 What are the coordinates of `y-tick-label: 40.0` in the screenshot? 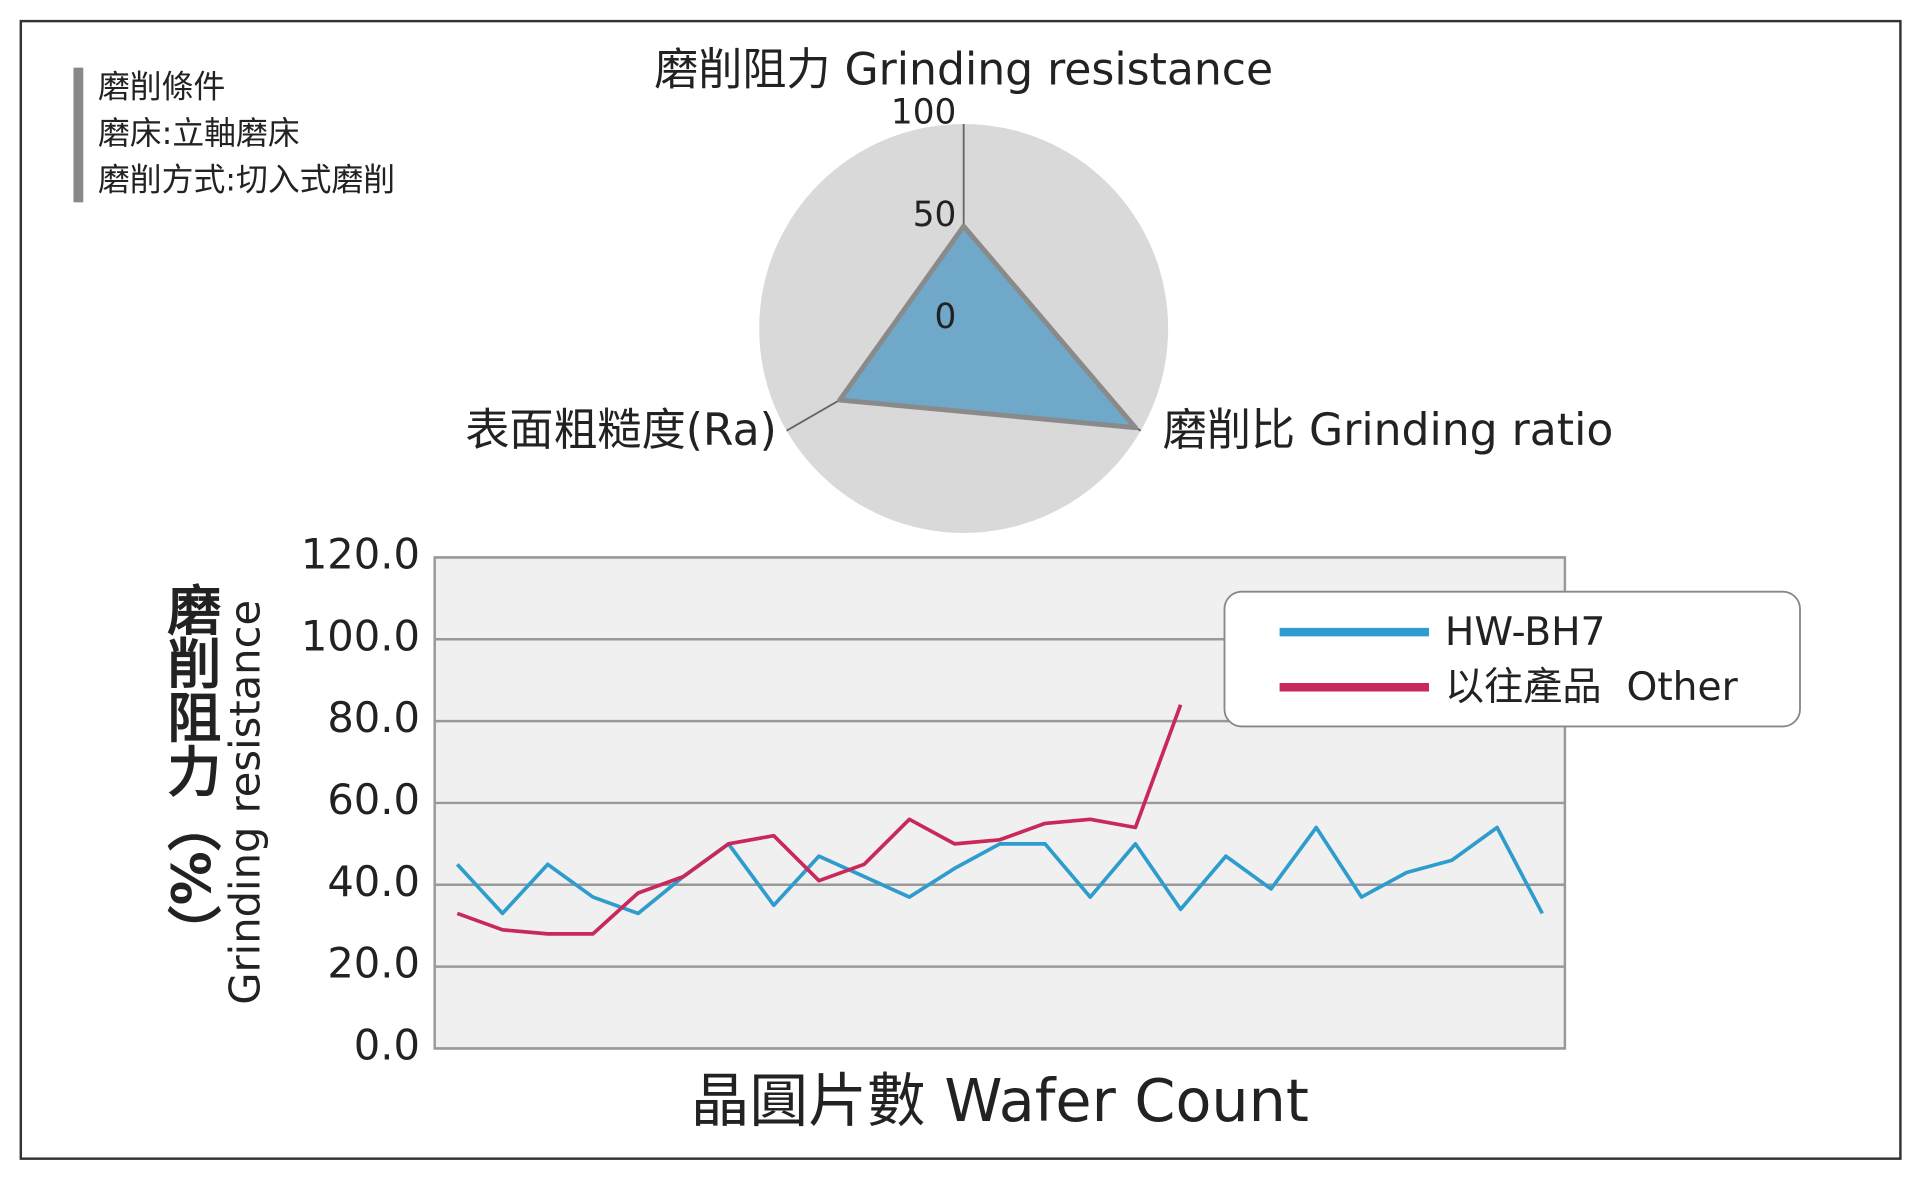 It's located at (373, 881).